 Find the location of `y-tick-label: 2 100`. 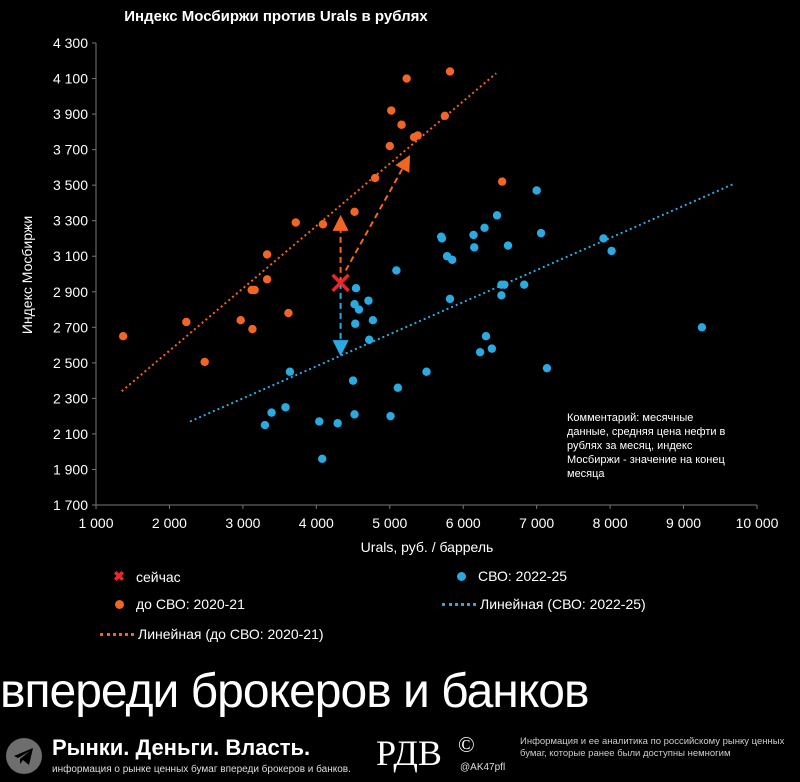

y-tick-label: 2 100 is located at coordinates (70, 434).